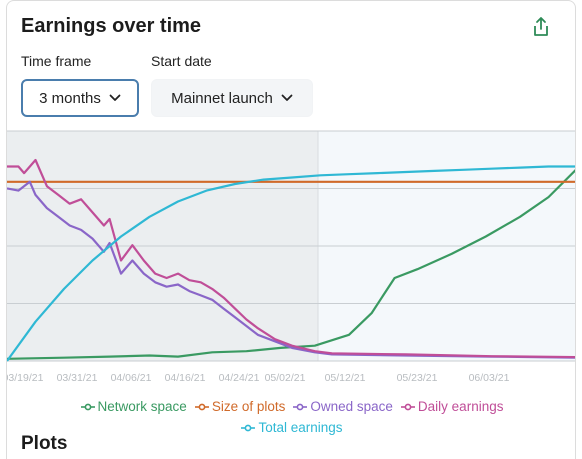 This screenshot has height=459, width=582. I want to click on startdate-value: Mainnet launch, so click(222, 98).